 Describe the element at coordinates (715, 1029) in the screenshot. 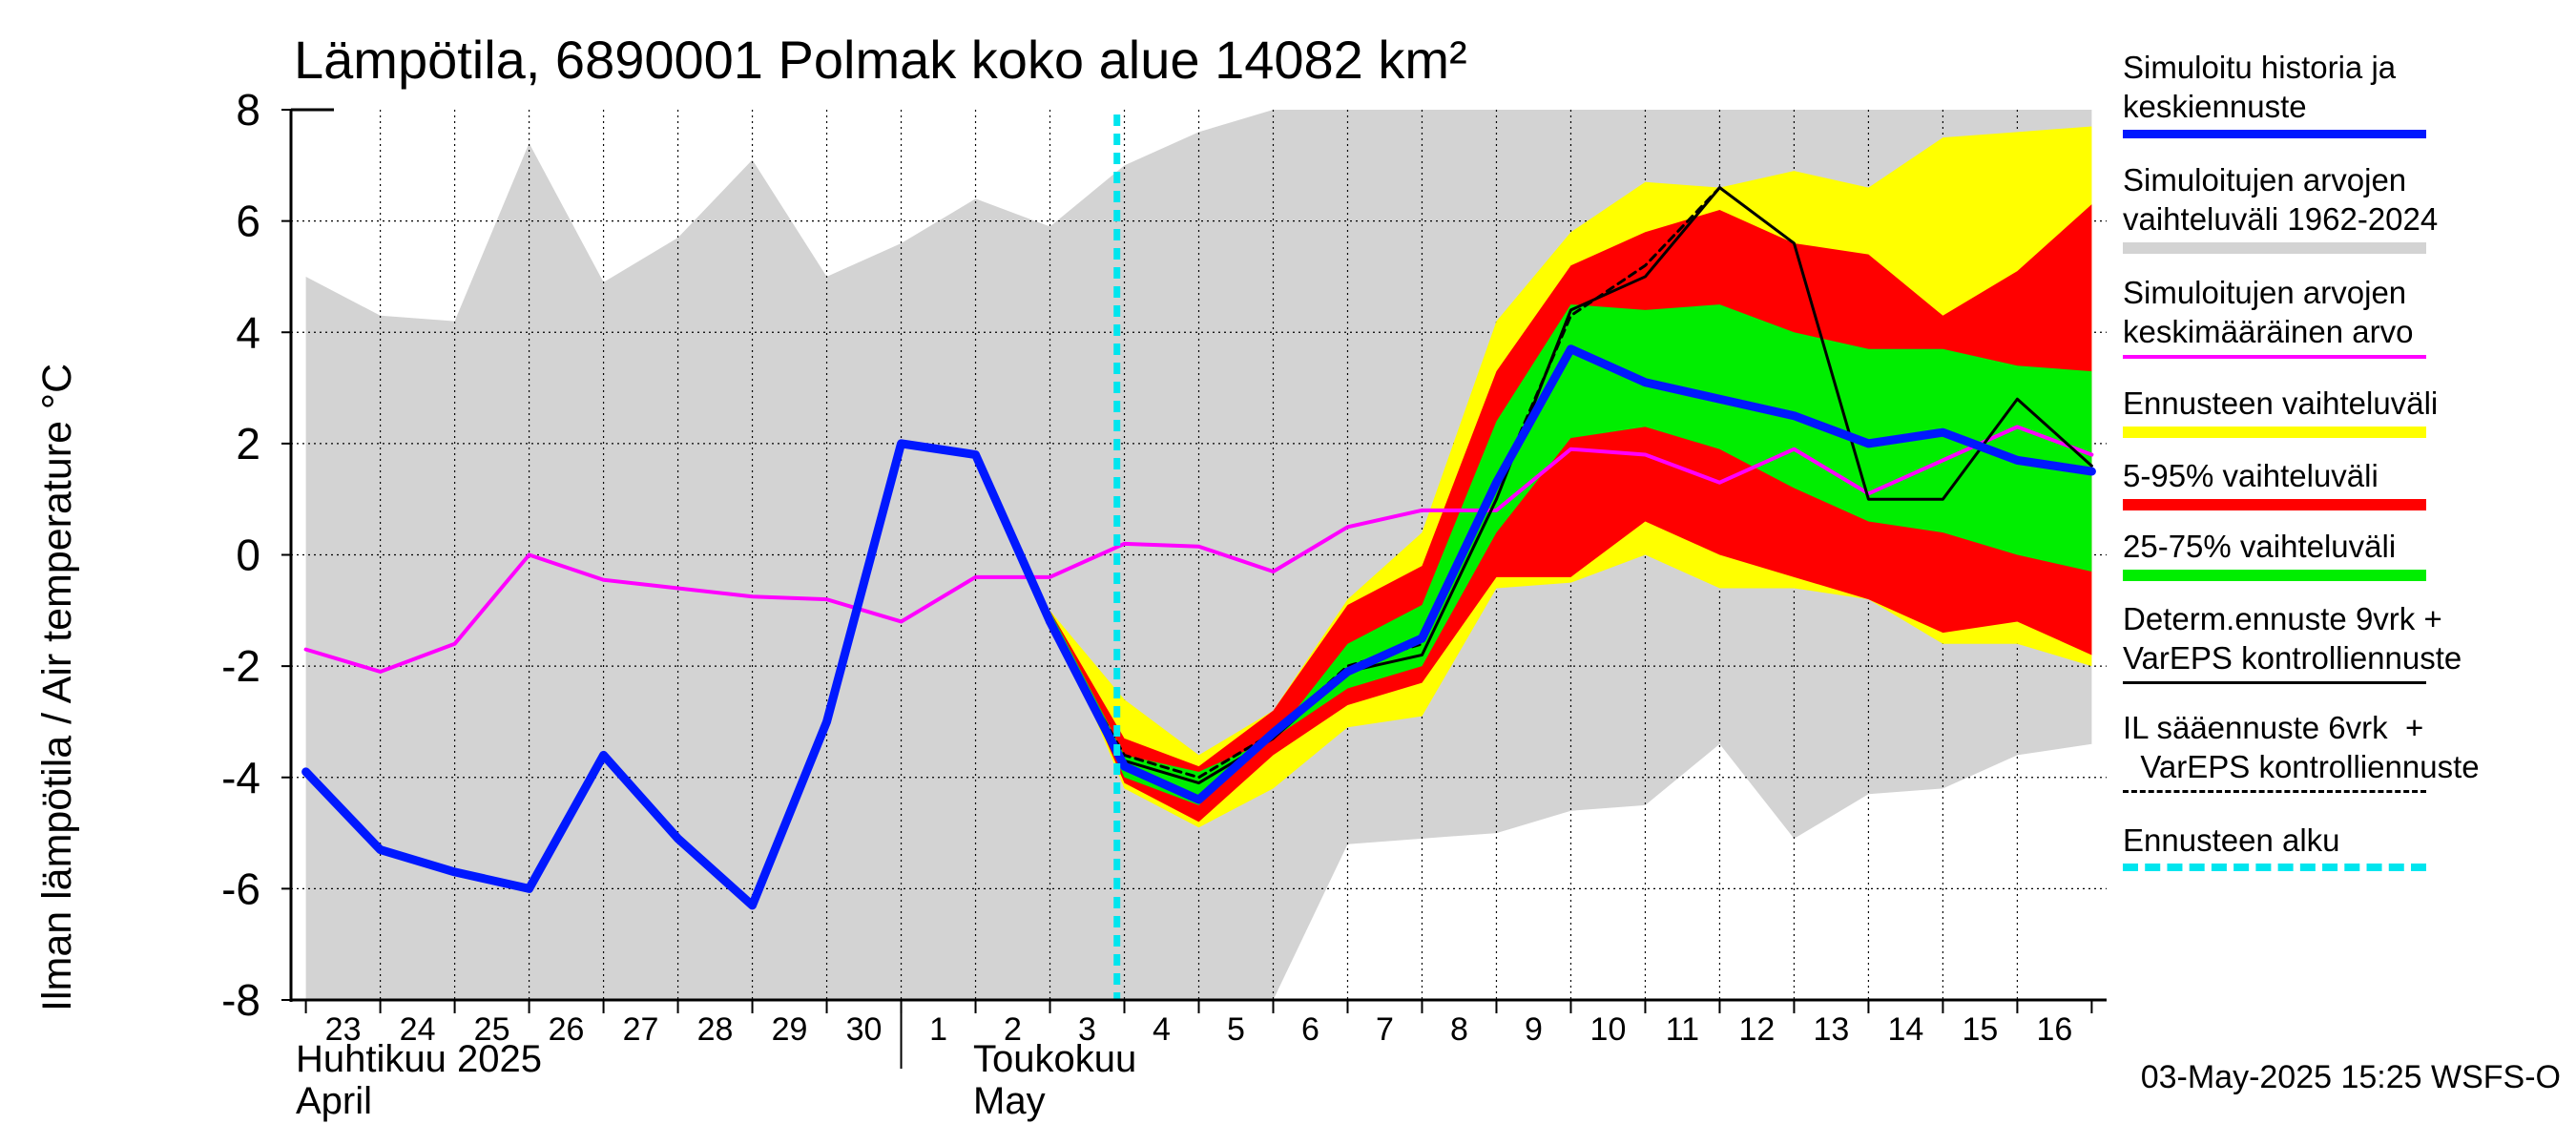

I see `x-tick-label: 28` at that location.